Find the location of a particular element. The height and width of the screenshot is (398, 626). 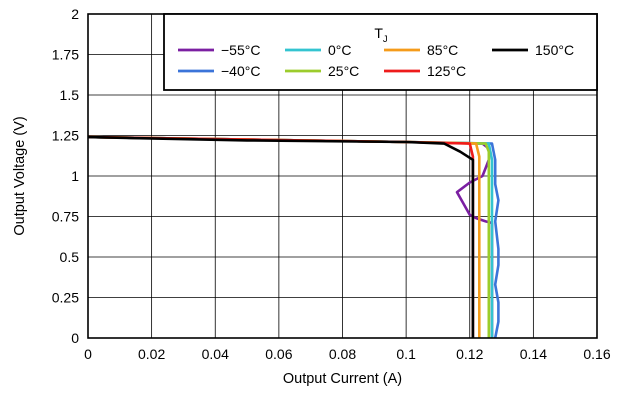

legend: TJ −55°C −40°C 0°C 25°C 85°C 125°C 150°C is located at coordinates (380, 52).